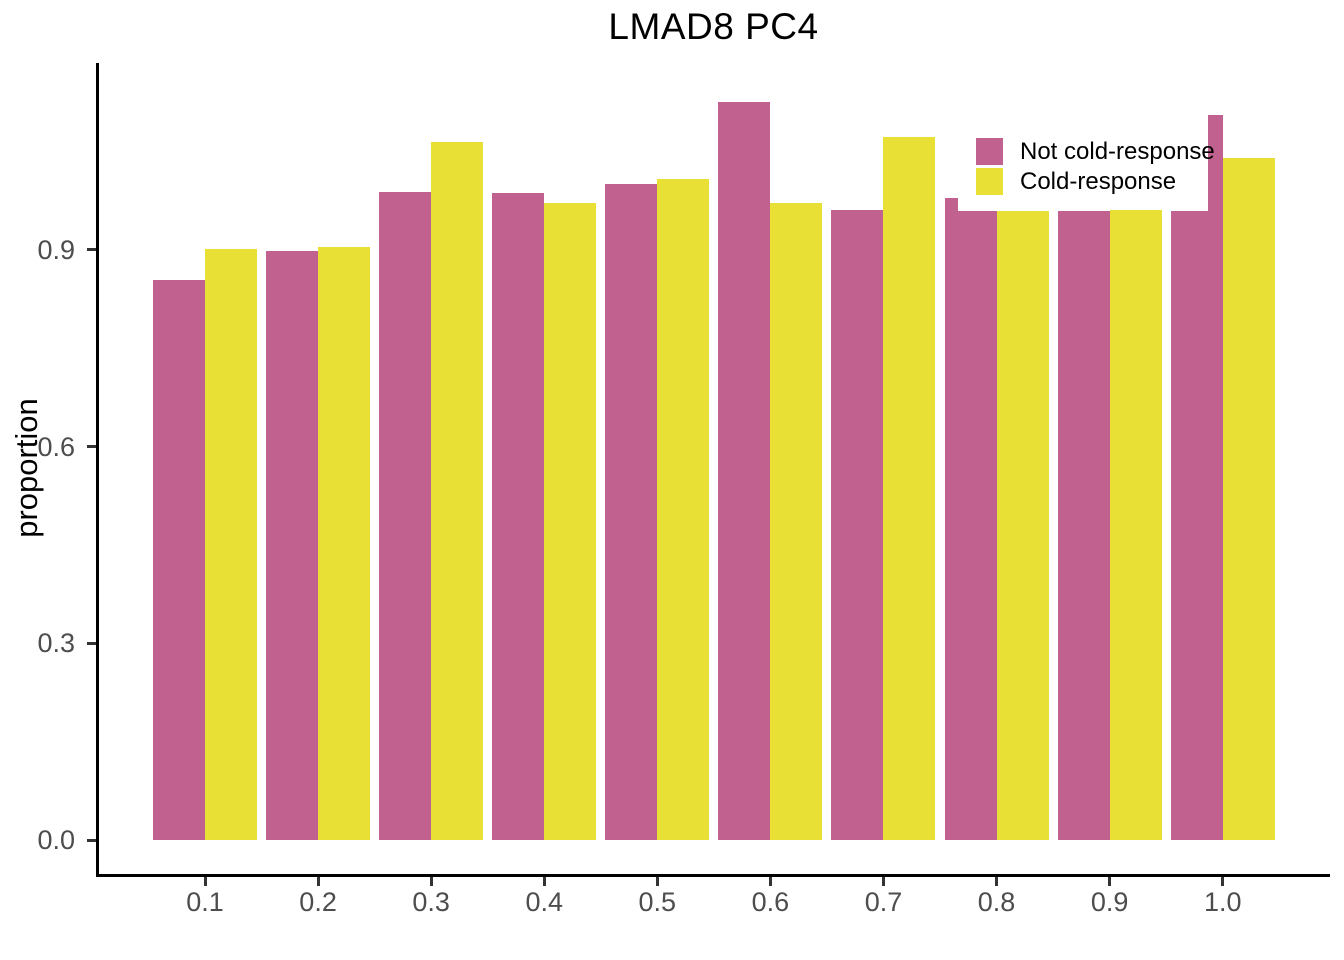 This screenshot has height=960, width=1344. Describe the element at coordinates (405, 515) in the screenshot. I see `bar-not-cold-response-0.3` at that location.